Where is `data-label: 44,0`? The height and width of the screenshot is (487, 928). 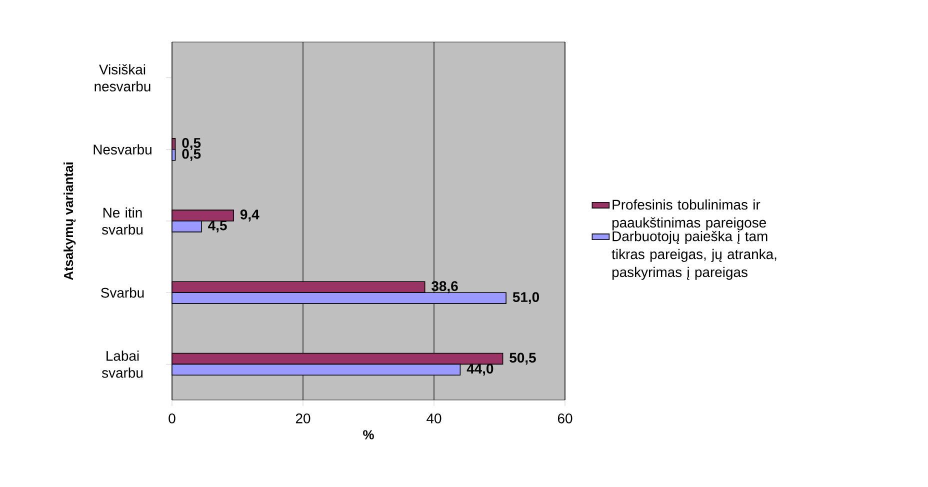
data-label: 44,0 is located at coordinates (480, 370).